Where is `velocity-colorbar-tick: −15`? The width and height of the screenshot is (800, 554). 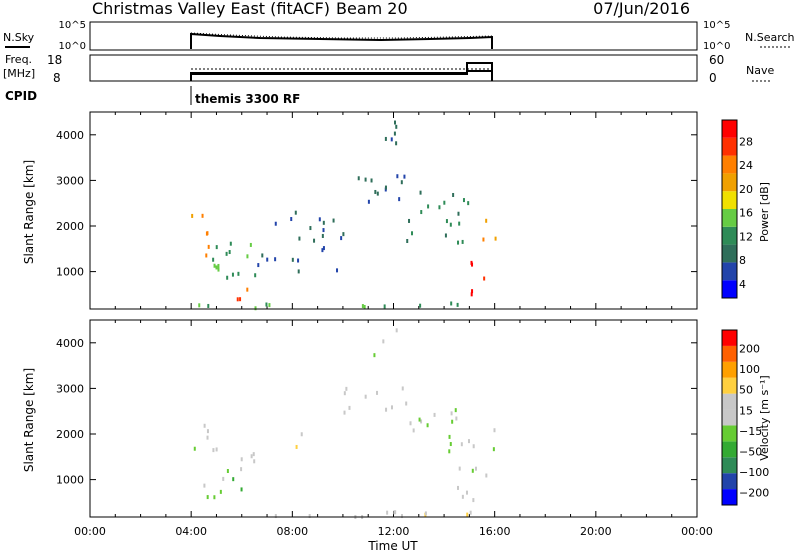 velocity-colorbar-tick: −15 is located at coordinates (750, 431).